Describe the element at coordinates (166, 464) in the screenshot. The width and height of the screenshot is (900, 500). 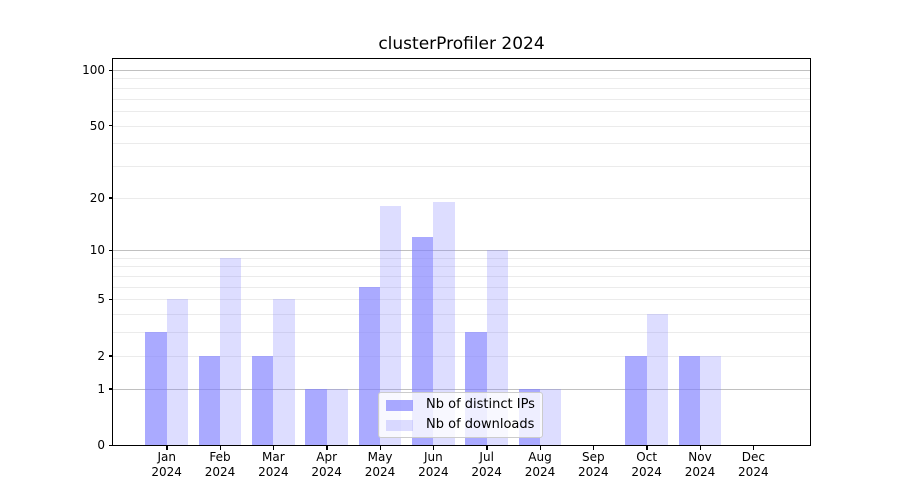
I see `x-tick-label: Jan 2024` at that location.